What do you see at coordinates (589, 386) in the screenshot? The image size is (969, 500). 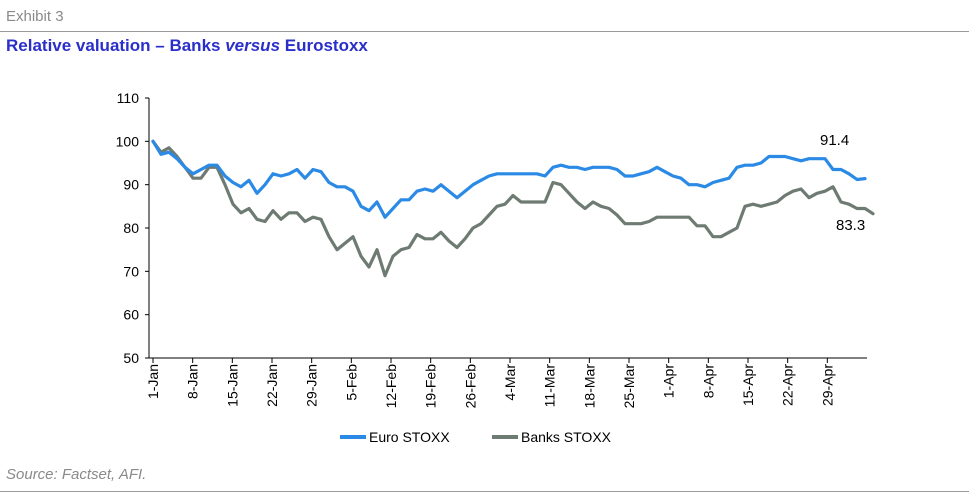 I see `x-tick-label: 18-Mar` at bounding box center [589, 386].